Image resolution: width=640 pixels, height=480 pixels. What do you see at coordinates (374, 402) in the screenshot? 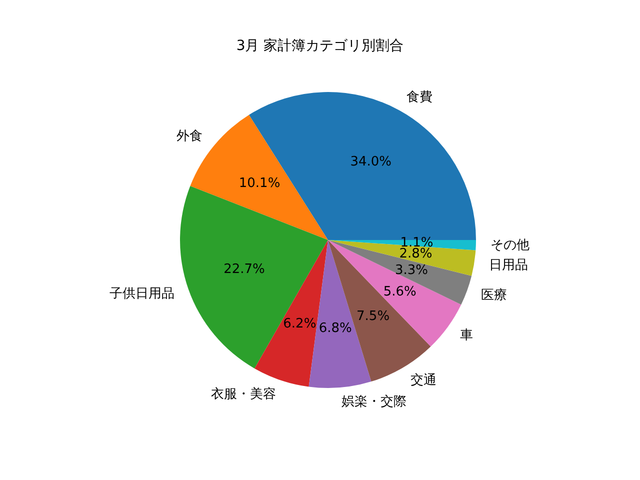
I see `slice-label: 娯楽・交際` at bounding box center [374, 402].